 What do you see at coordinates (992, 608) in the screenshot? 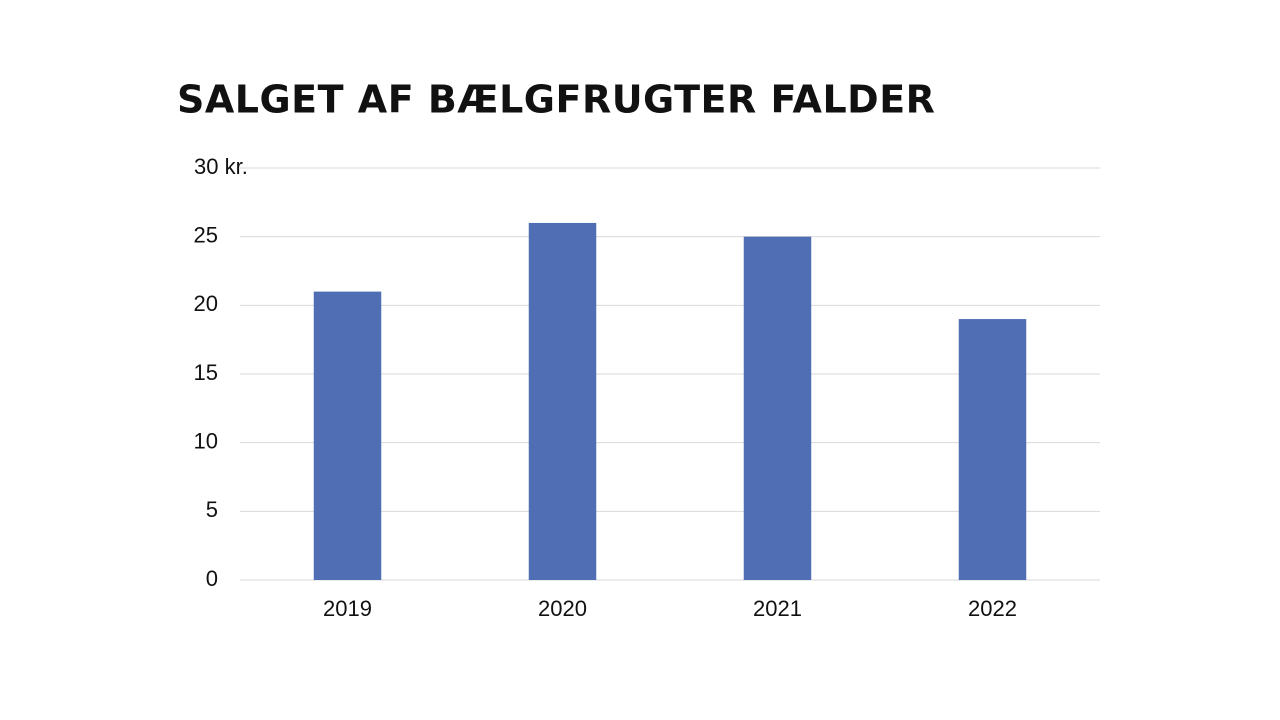
I see `x-tick-label: 2022` at bounding box center [992, 608].